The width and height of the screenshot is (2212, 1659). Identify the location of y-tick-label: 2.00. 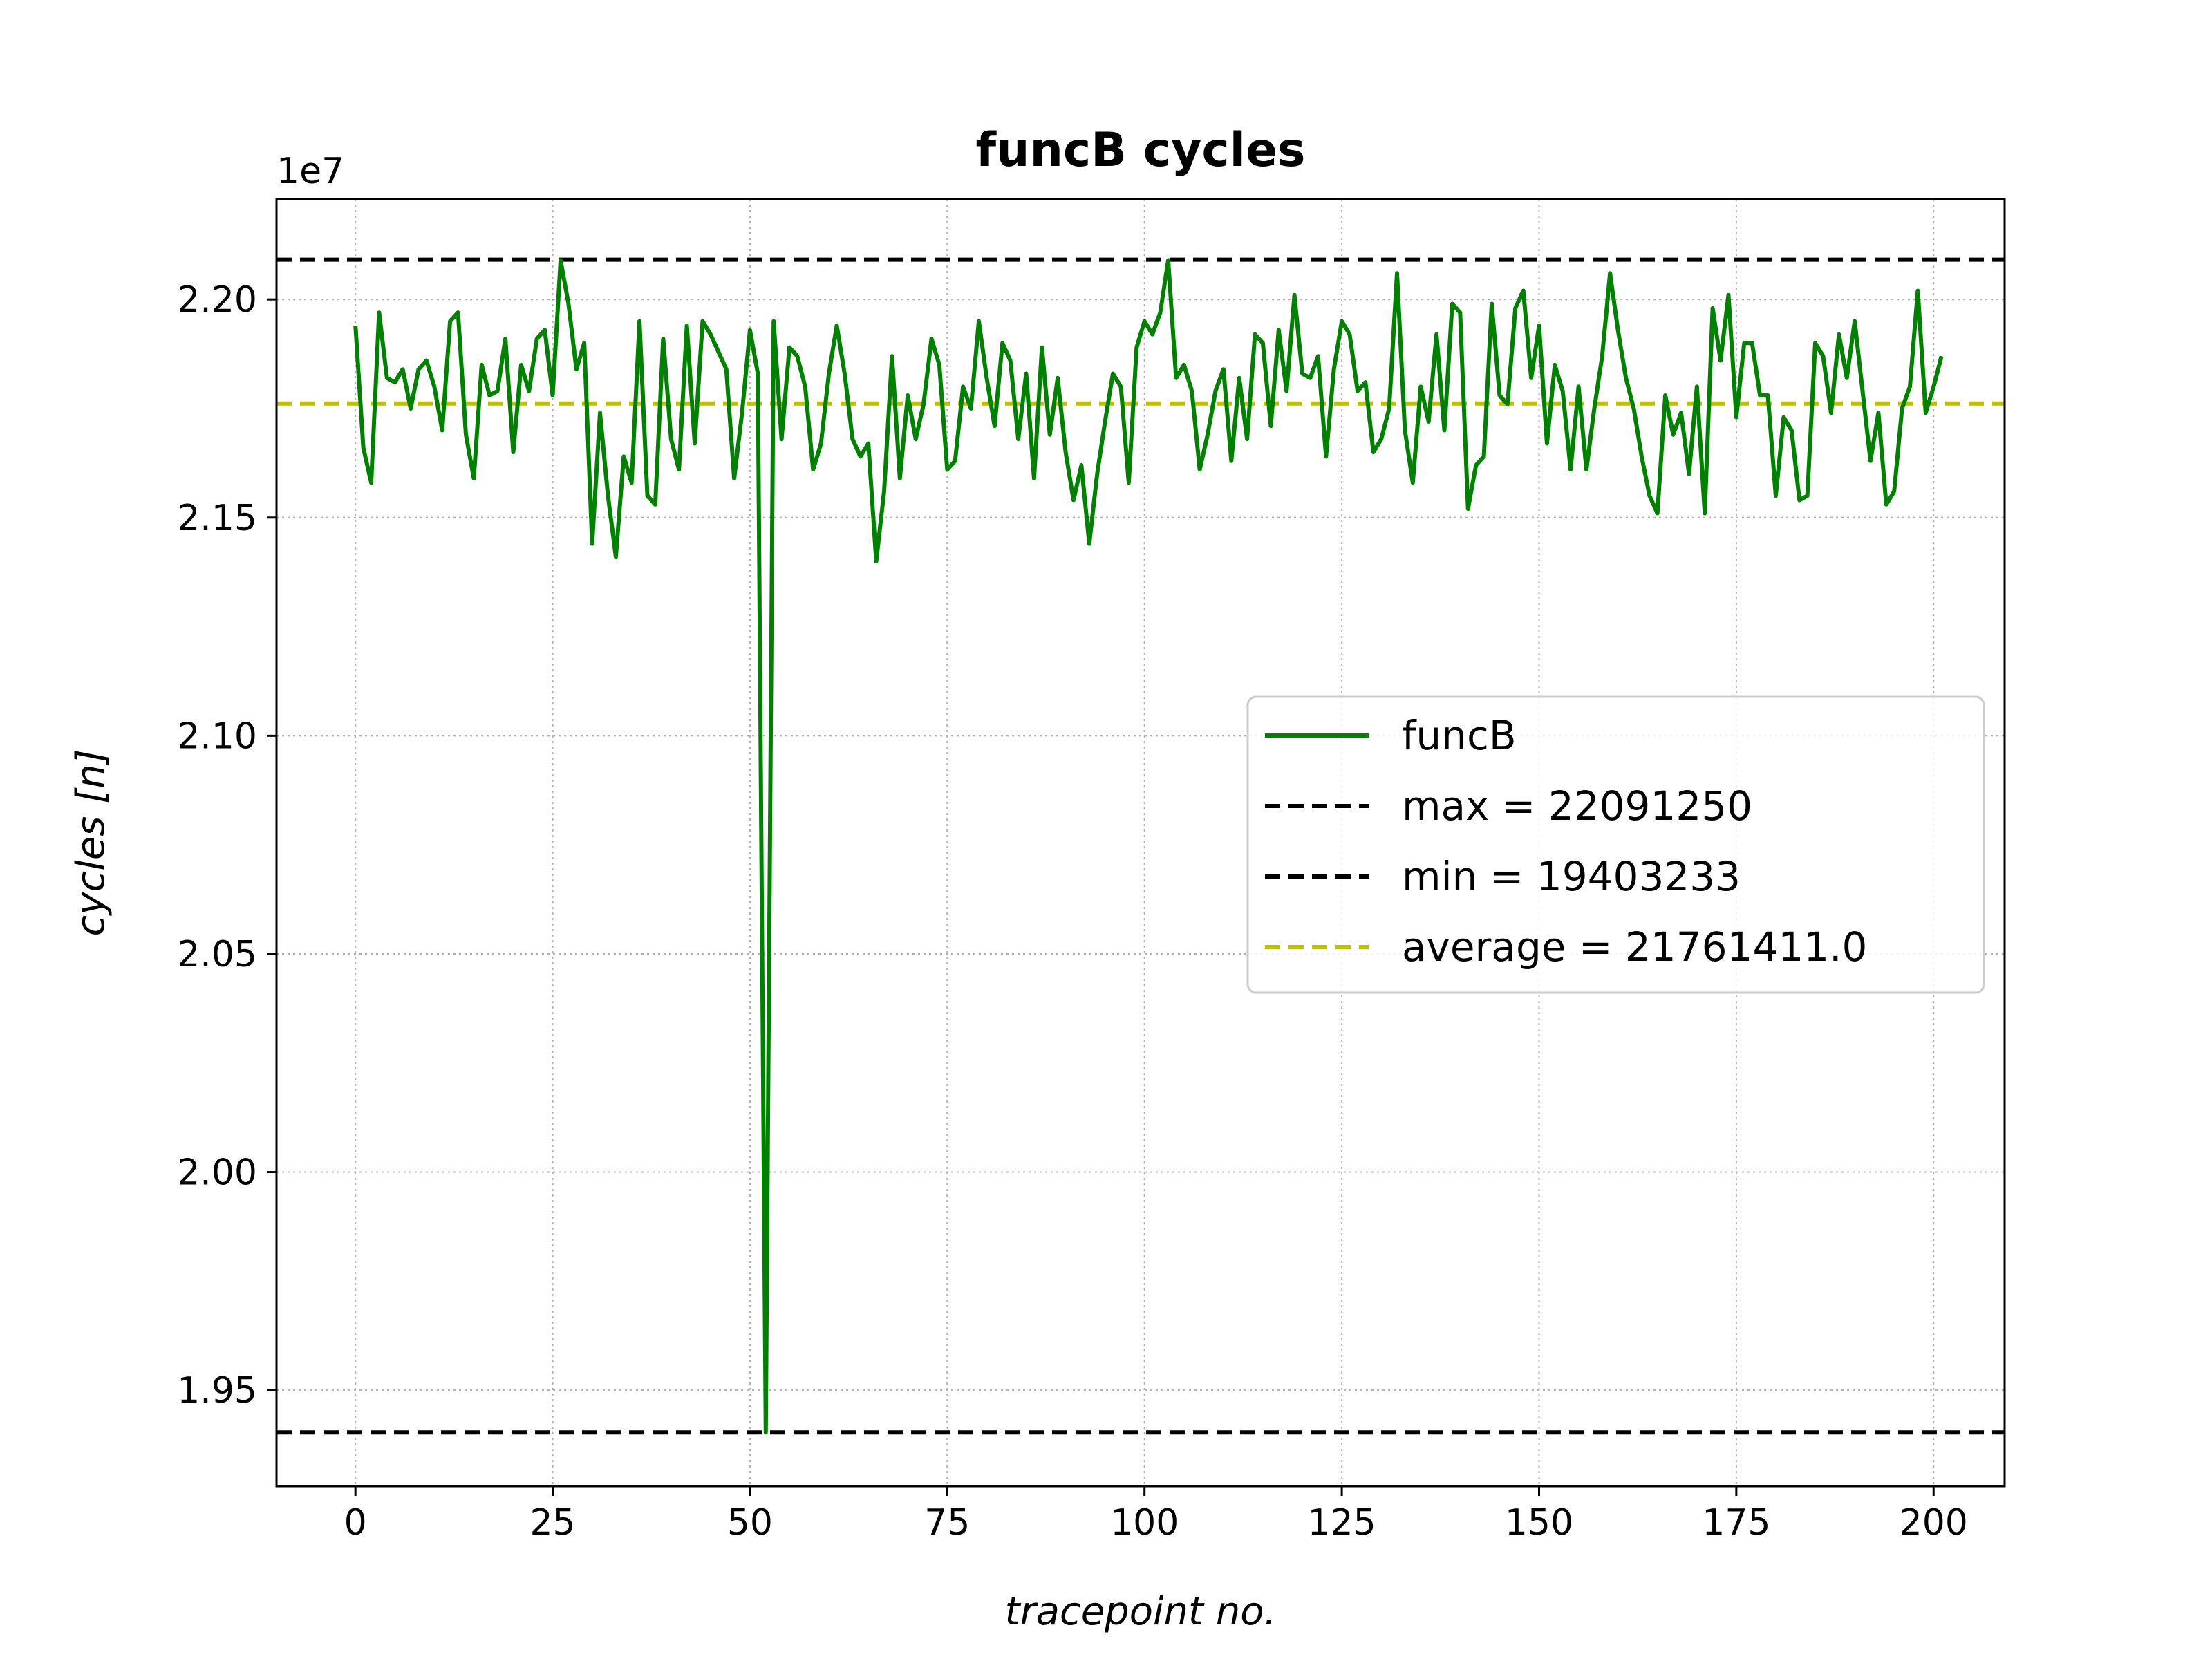
(217, 1173).